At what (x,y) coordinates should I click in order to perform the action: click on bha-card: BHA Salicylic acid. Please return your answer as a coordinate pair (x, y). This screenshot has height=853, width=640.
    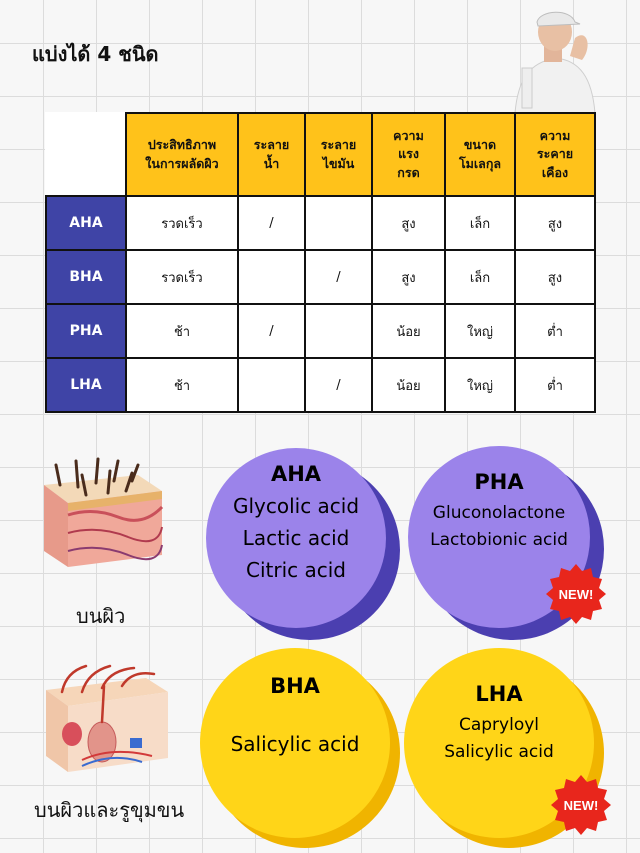
    Looking at the image, I should click on (300, 748).